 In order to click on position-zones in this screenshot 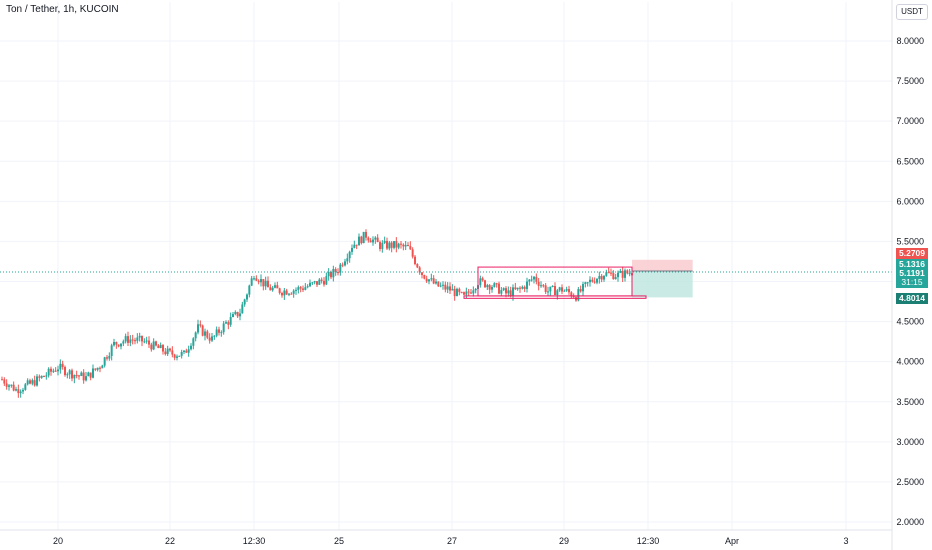, I will do `click(662, 278)`.